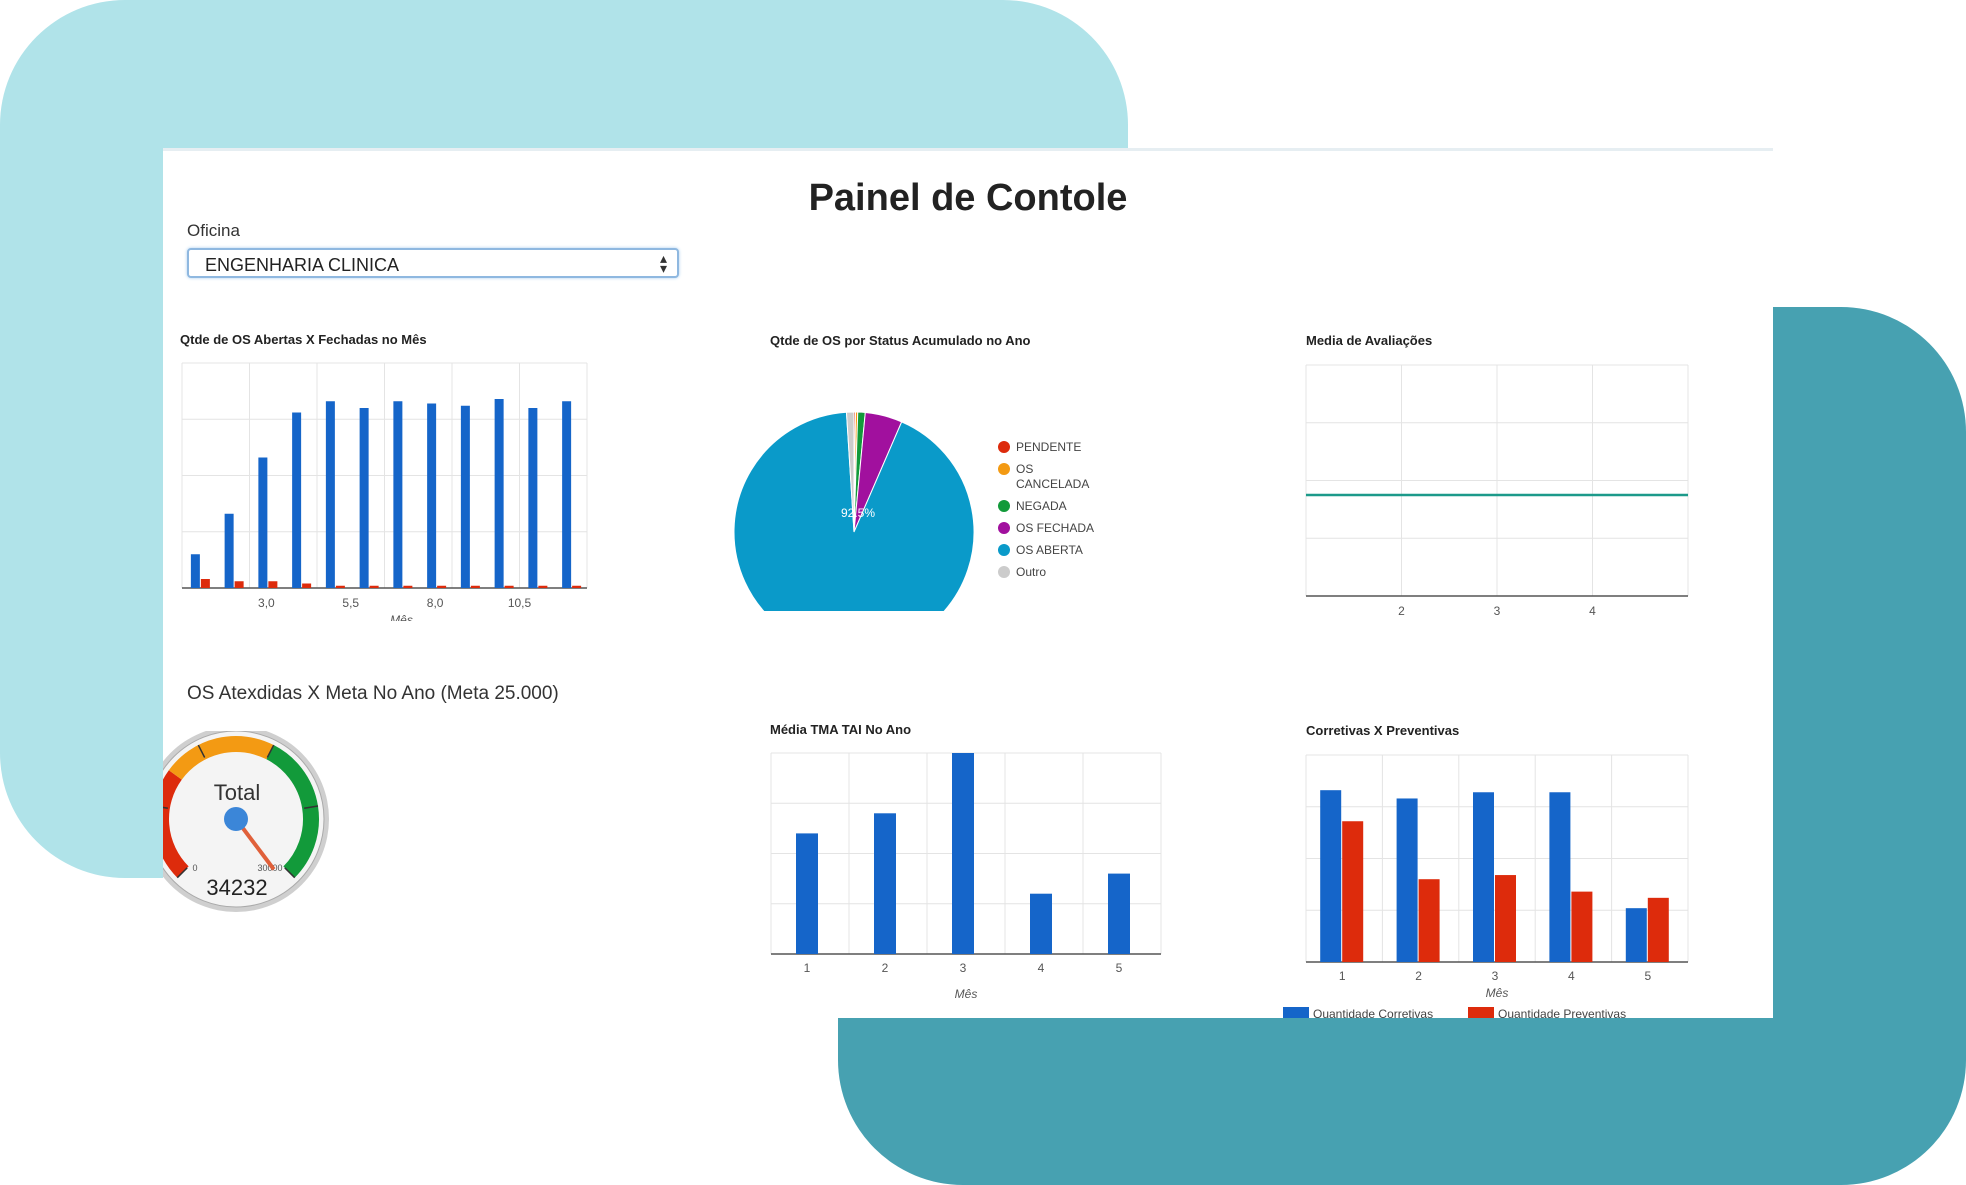  Describe the element at coordinates (1031, 572) in the screenshot. I see `legend-label: Outro` at that location.